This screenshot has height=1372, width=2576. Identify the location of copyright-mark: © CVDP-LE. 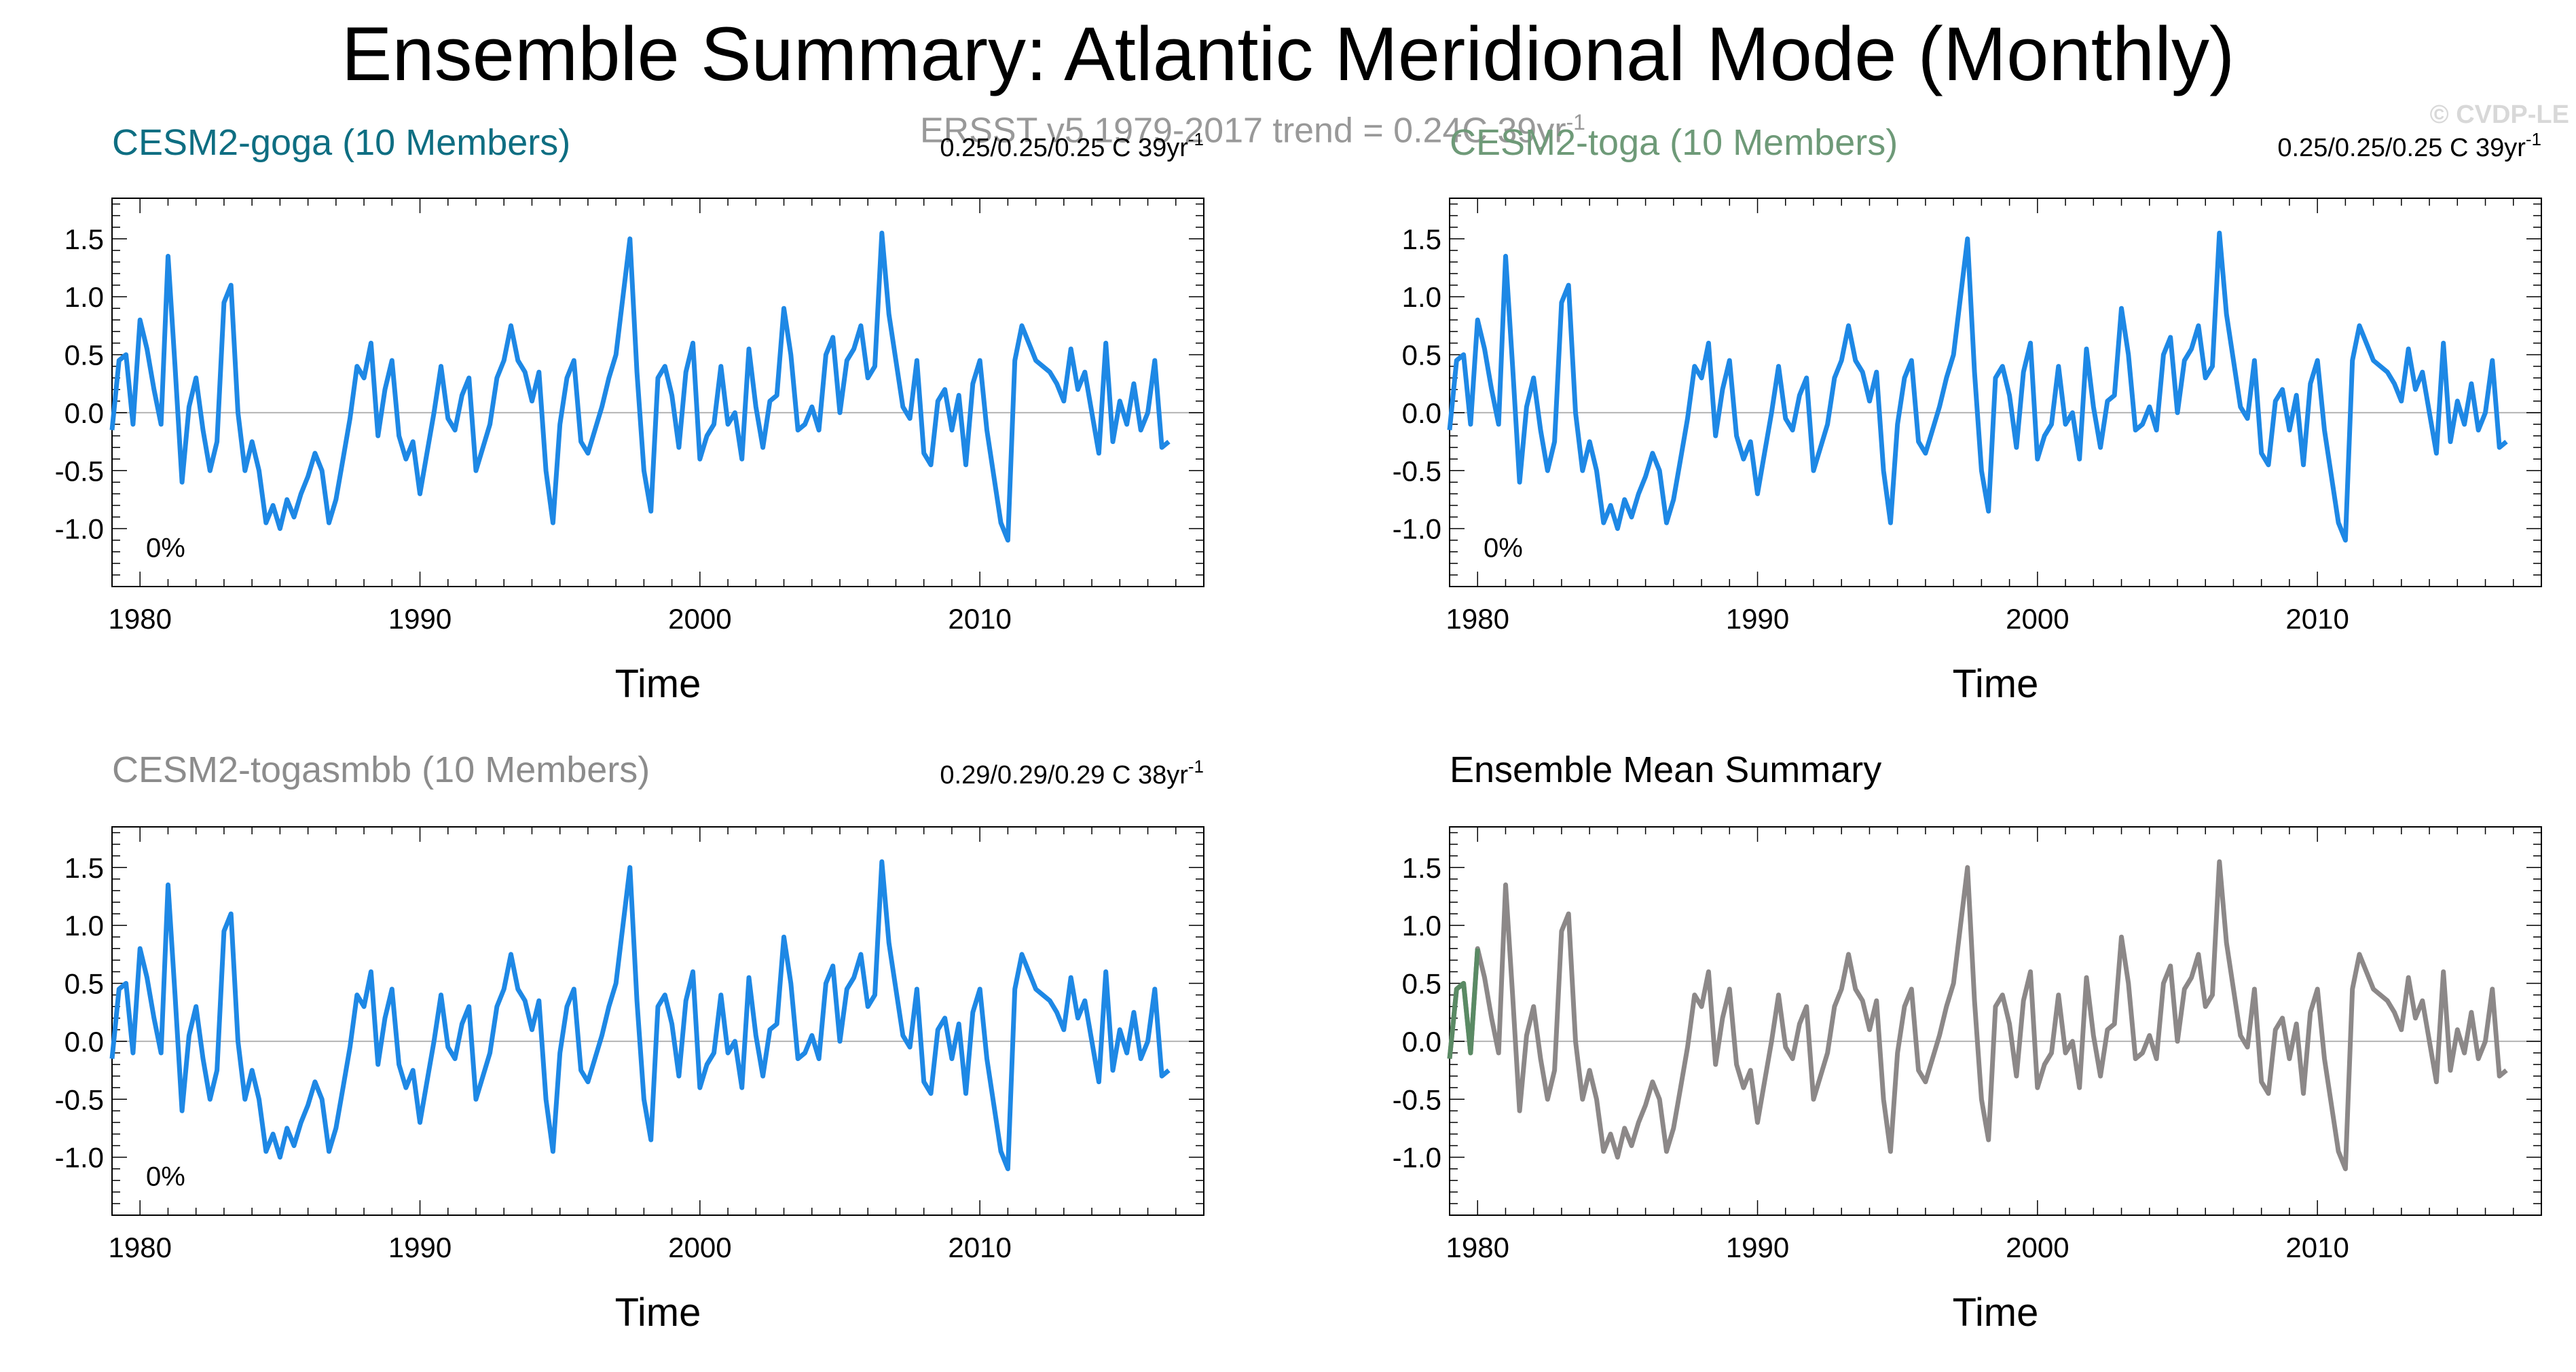
(2499, 114).